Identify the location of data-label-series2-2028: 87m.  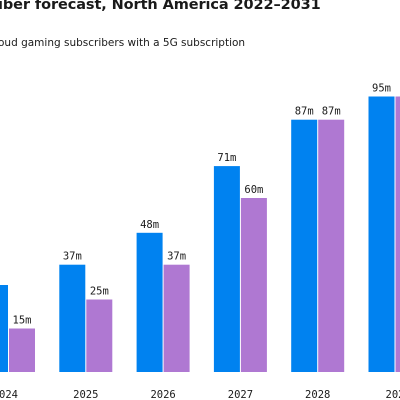
(331, 112).